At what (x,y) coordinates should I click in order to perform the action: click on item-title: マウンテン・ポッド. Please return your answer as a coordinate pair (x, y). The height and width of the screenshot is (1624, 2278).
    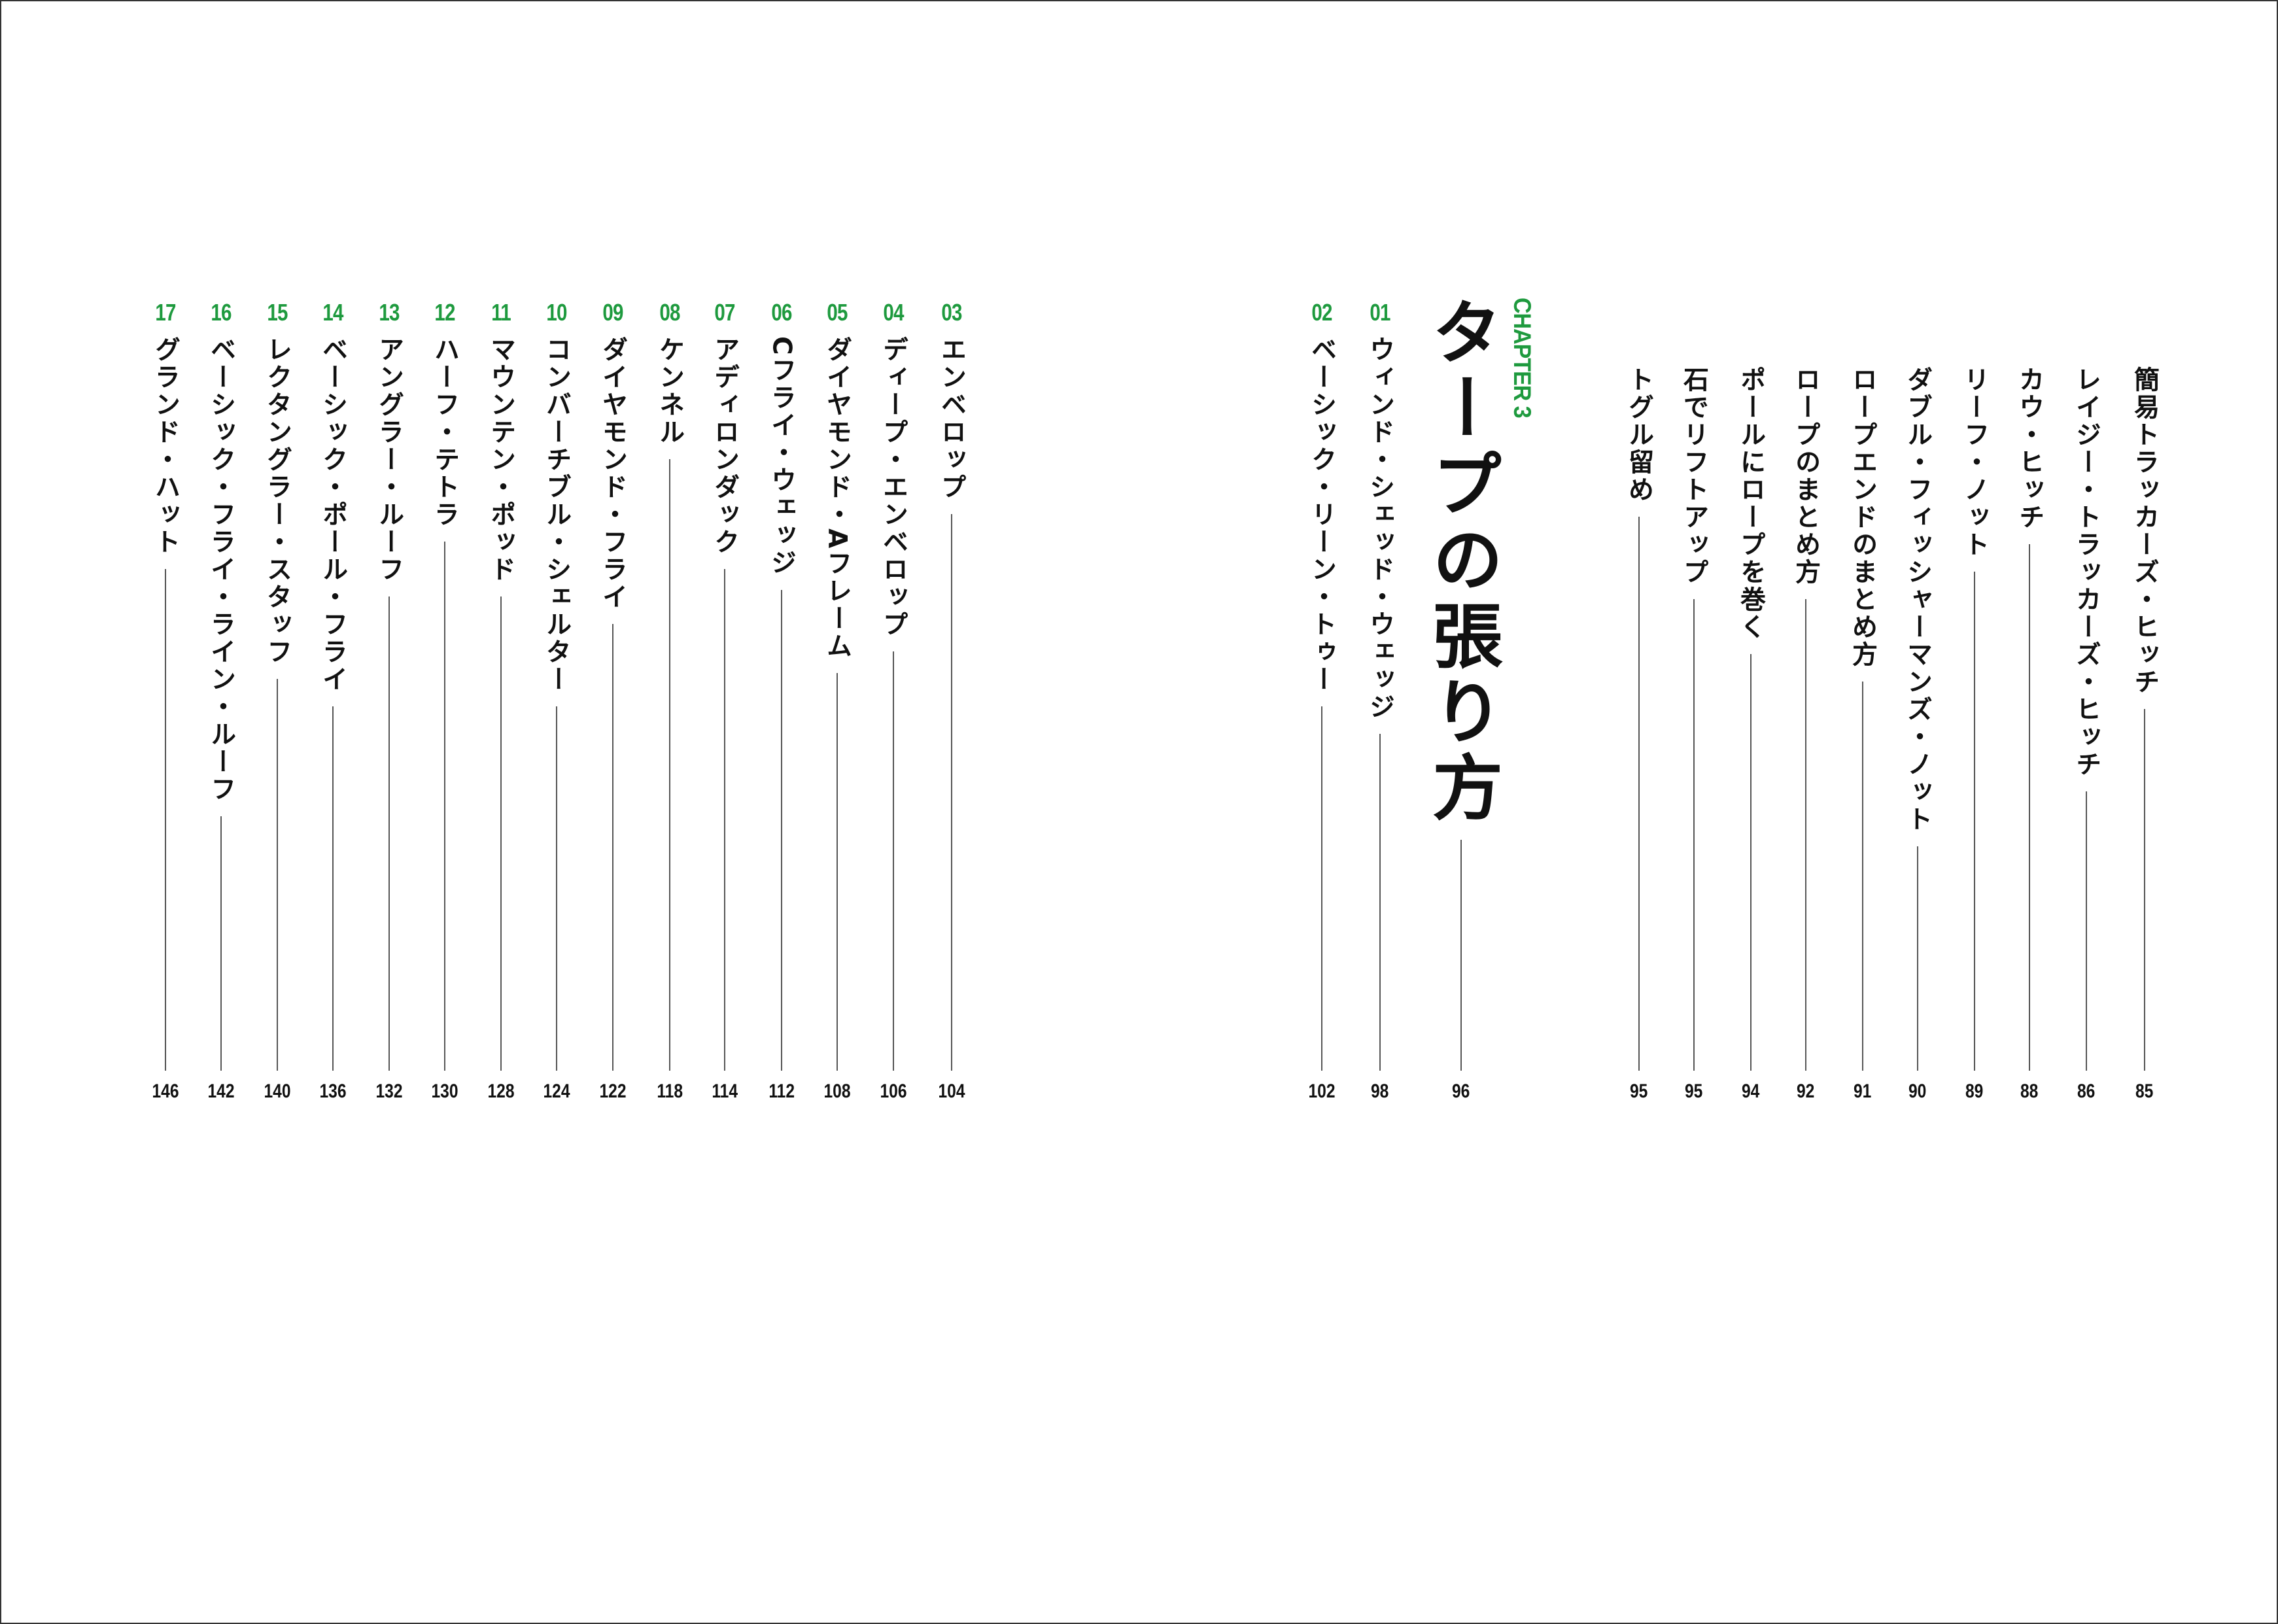
    Looking at the image, I should click on (501, 459).